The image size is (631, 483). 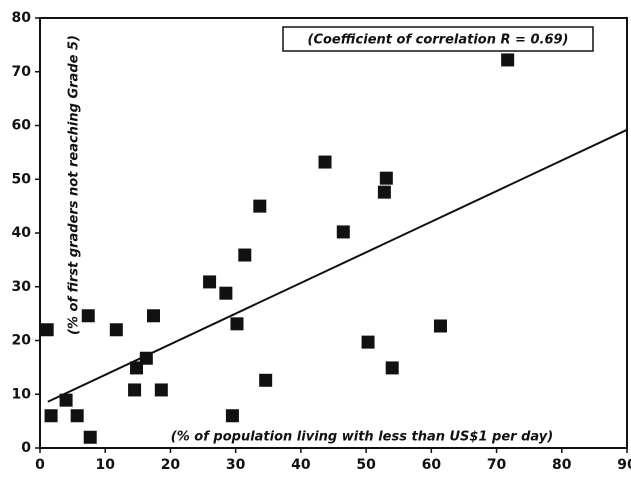 I want to click on x-tick-label: 30, so click(x=236, y=465).